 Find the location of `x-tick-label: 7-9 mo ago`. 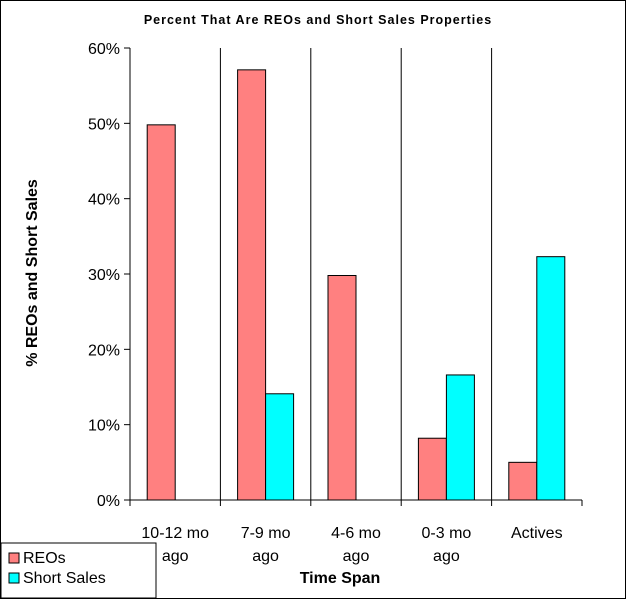

x-tick-label: 7-9 mo ago is located at coordinates (266, 545).